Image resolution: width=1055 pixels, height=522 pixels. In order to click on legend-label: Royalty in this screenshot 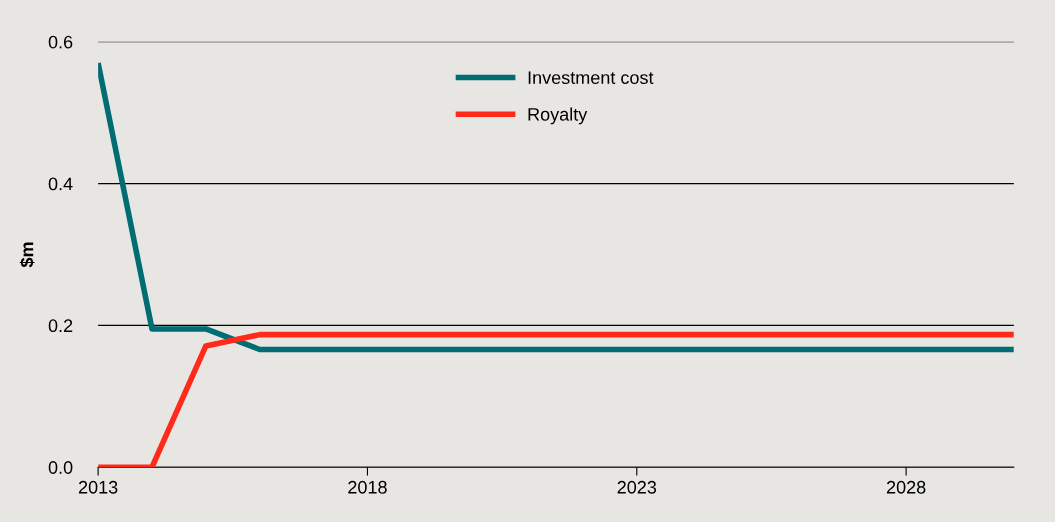, I will do `click(558, 116)`.